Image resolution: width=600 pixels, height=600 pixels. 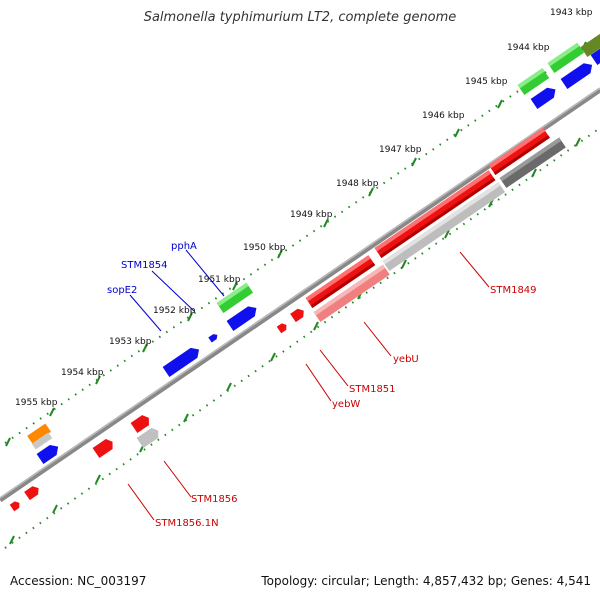 What do you see at coordinates (486, 82) in the screenshot?
I see `scale-label: 1945 kbp` at bounding box center [486, 82].